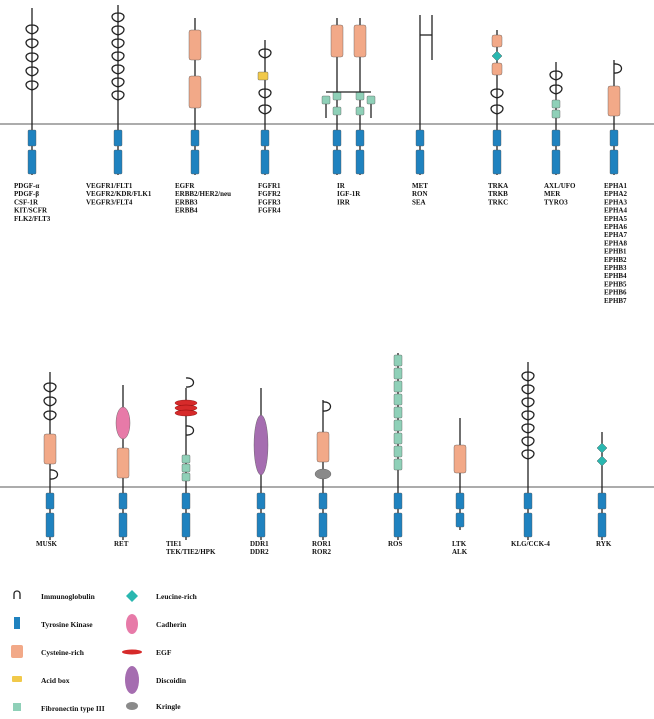 This screenshot has width=654, height=719. What do you see at coordinates (420, 194) in the screenshot?
I see `family-label-met: RON` at bounding box center [420, 194].